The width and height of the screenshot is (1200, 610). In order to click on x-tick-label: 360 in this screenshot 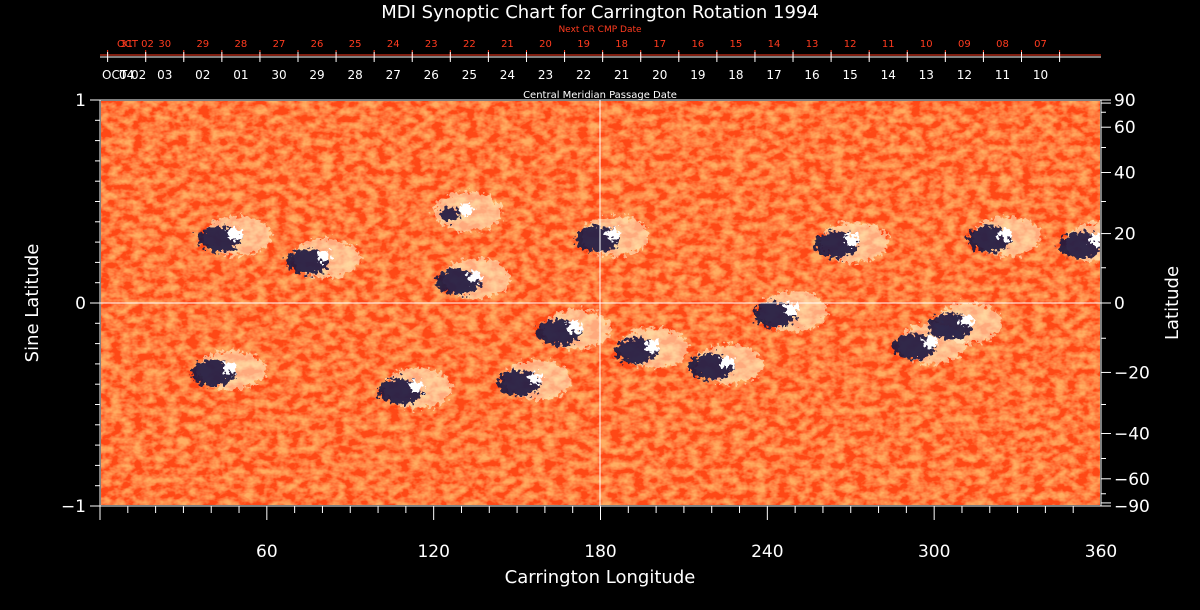, I will do `click(1101, 552)`.